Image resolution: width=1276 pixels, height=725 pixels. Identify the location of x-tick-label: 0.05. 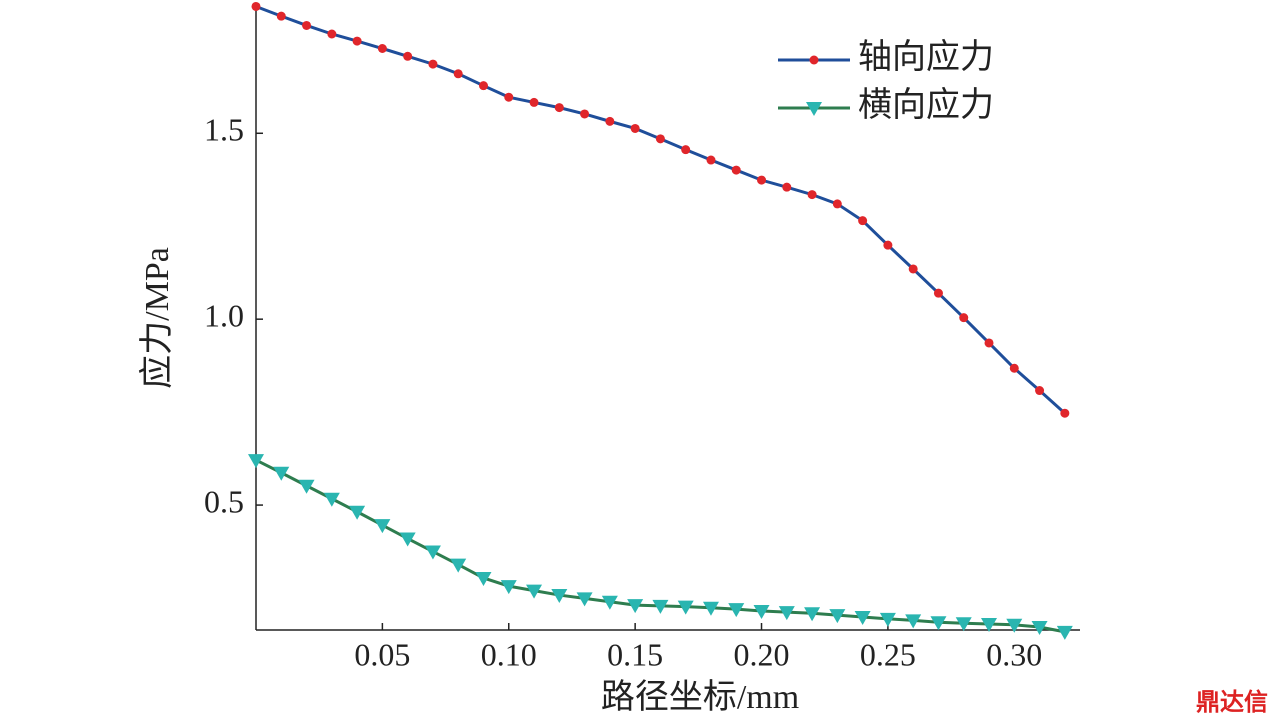
(382, 654).